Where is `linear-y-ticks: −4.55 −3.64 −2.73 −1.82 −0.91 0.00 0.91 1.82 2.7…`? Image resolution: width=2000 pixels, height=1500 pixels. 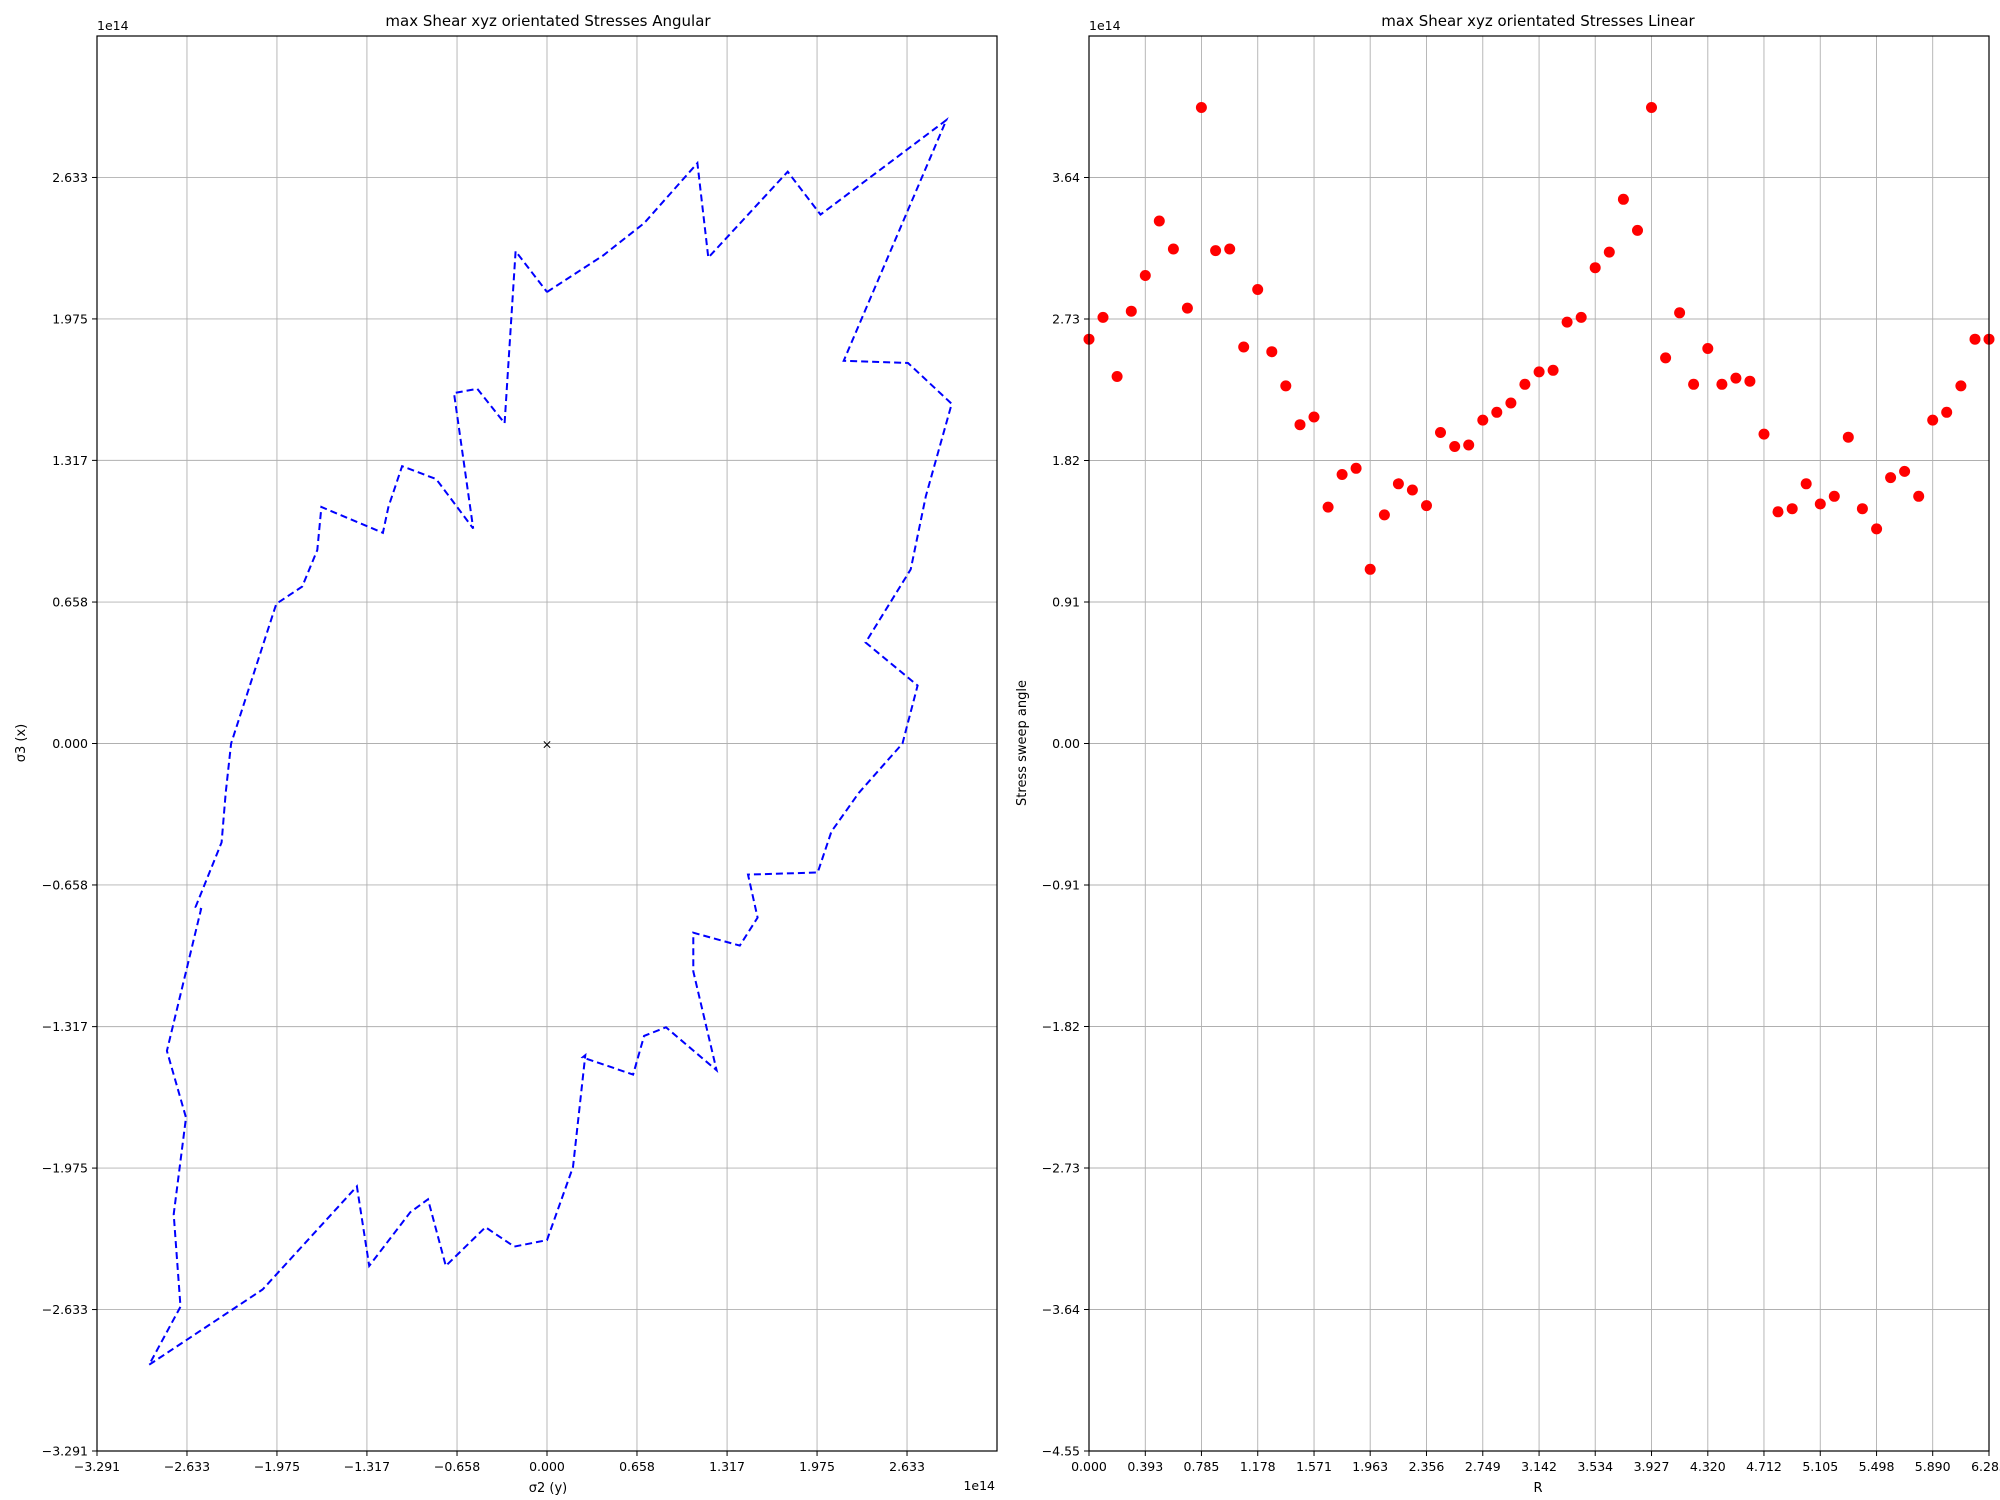 linear-y-ticks: −4.55 −3.64 −2.73 −1.82 −0.91 0.00 0.91 1.82 2.7… is located at coordinates (1065, 814).